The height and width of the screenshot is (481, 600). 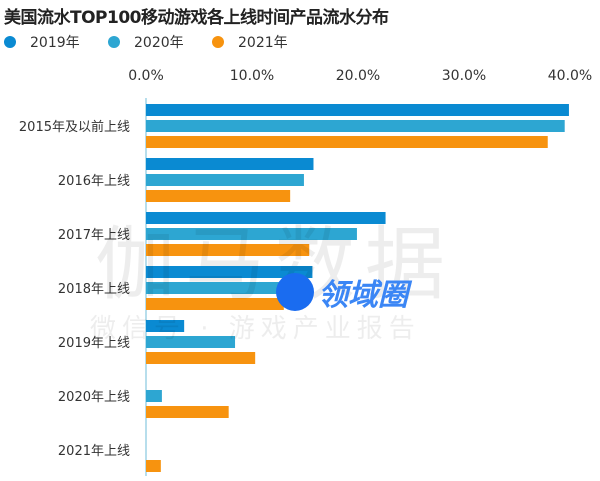 I want to click on legend-label: 2019年, so click(x=55, y=43).